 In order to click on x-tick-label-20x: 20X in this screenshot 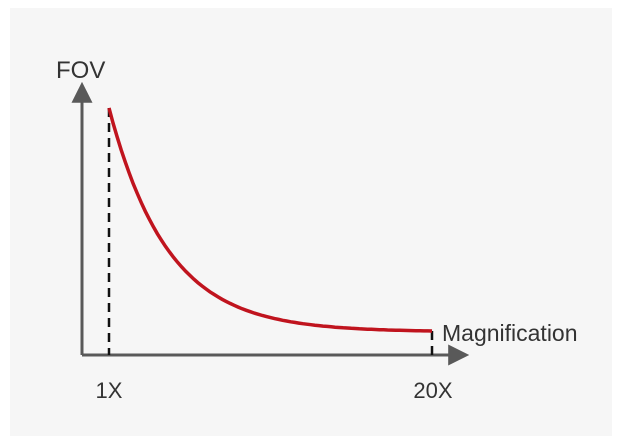, I will do `click(432, 390)`.